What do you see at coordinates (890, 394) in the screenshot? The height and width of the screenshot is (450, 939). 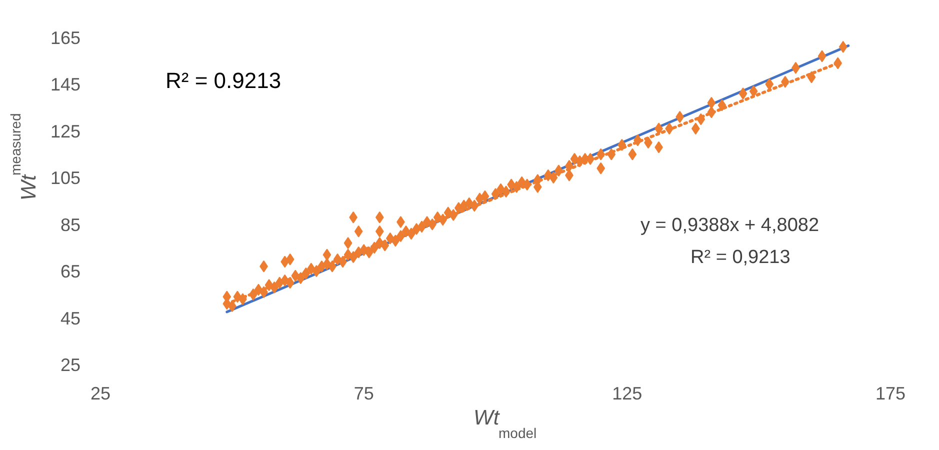 I see `x-tick-label: 175` at bounding box center [890, 394].